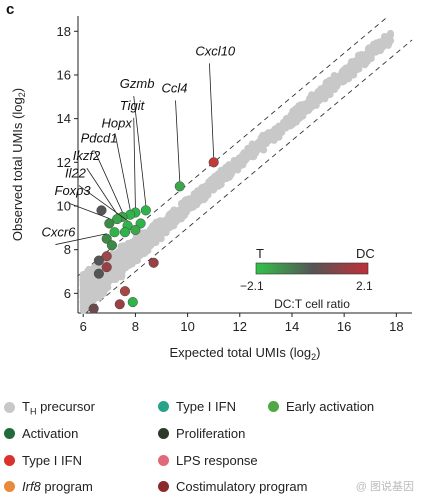 The width and height of the screenshot is (422, 501). Describe the element at coordinates (187, 326) in the screenshot. I see `x-tick-label: 10` at that location.